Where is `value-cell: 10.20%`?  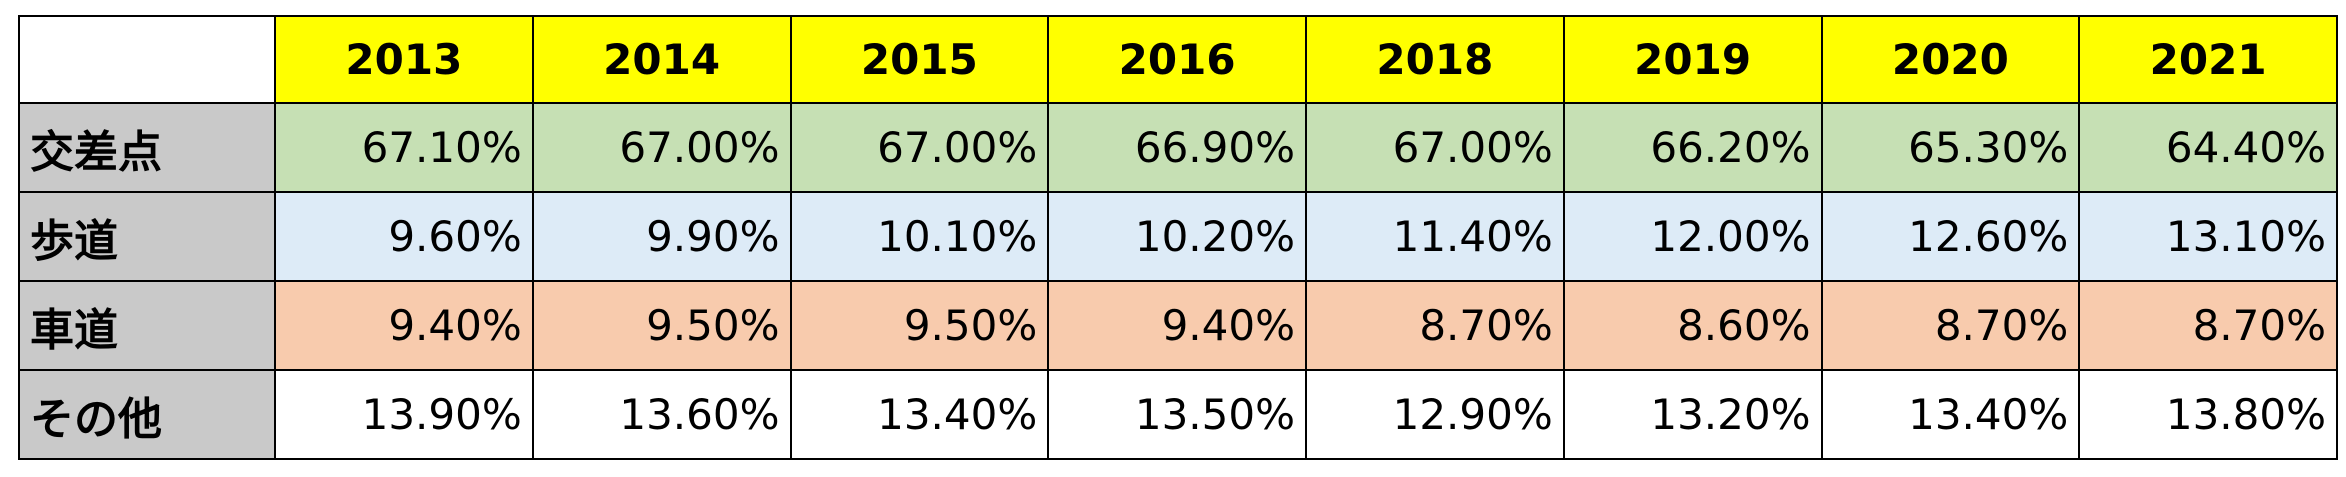
value-cell: 10.20% is located at coordinates (1177, 236).